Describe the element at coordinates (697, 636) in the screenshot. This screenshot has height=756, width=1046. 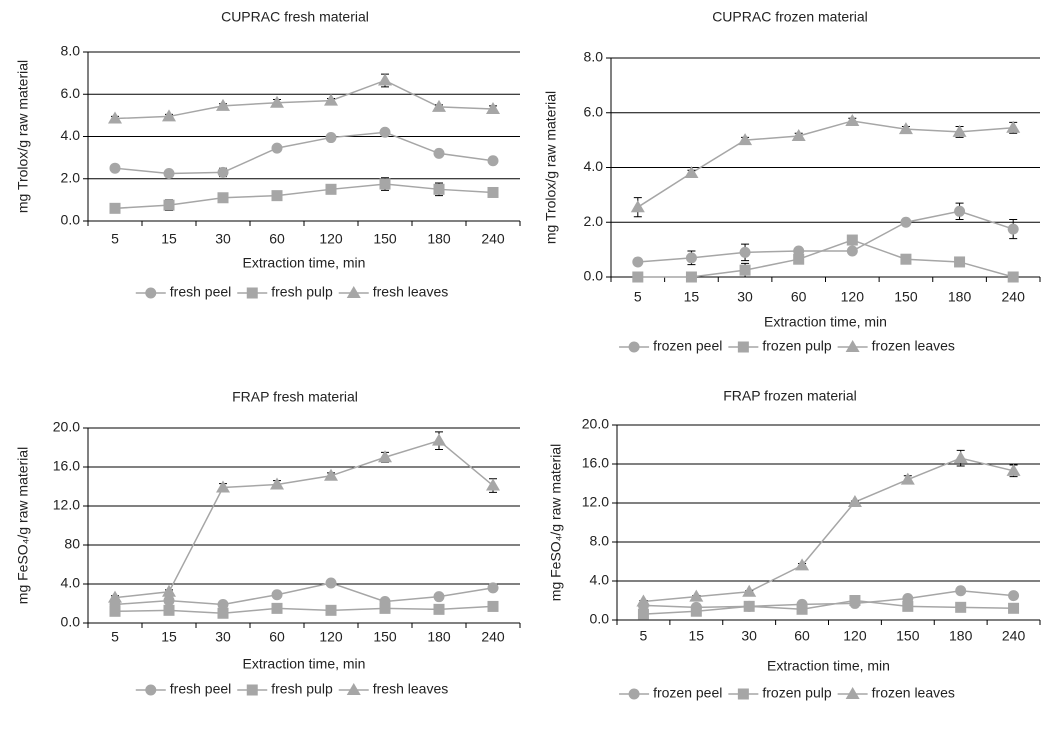
I see `x-tick-label: 15` at that location.